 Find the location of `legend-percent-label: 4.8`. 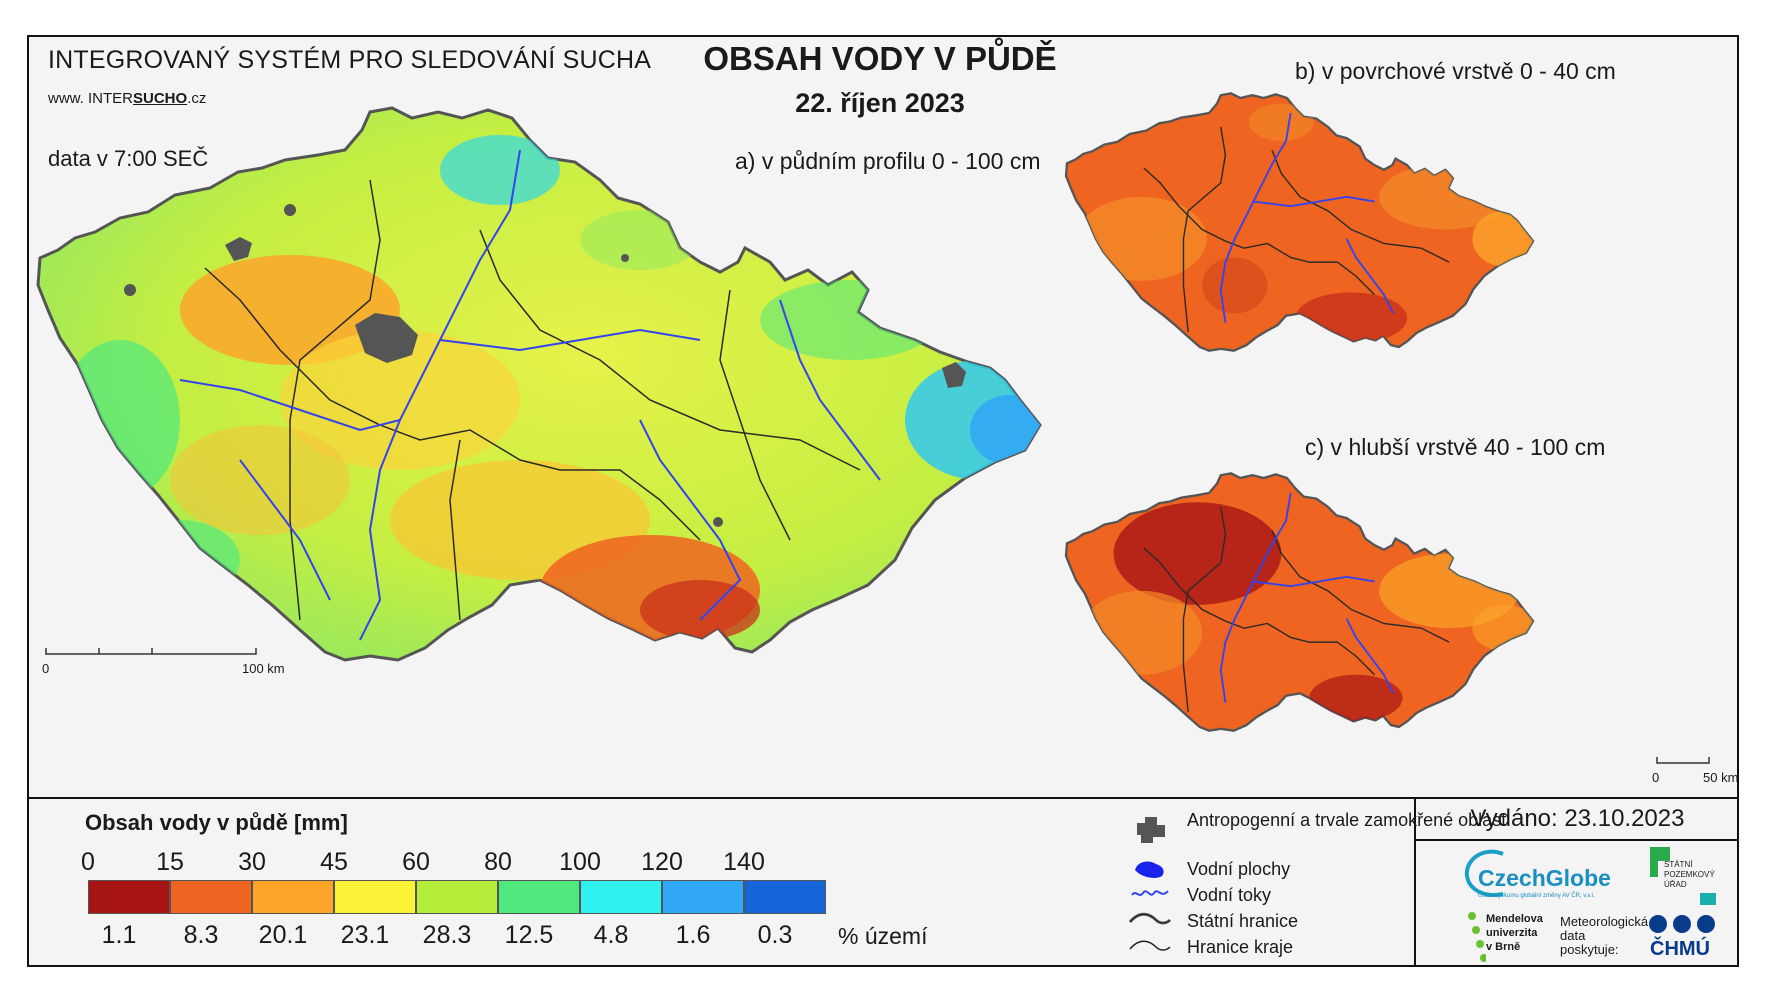

legend-percent-label: 4.8 is located at coordinates (611, 935).